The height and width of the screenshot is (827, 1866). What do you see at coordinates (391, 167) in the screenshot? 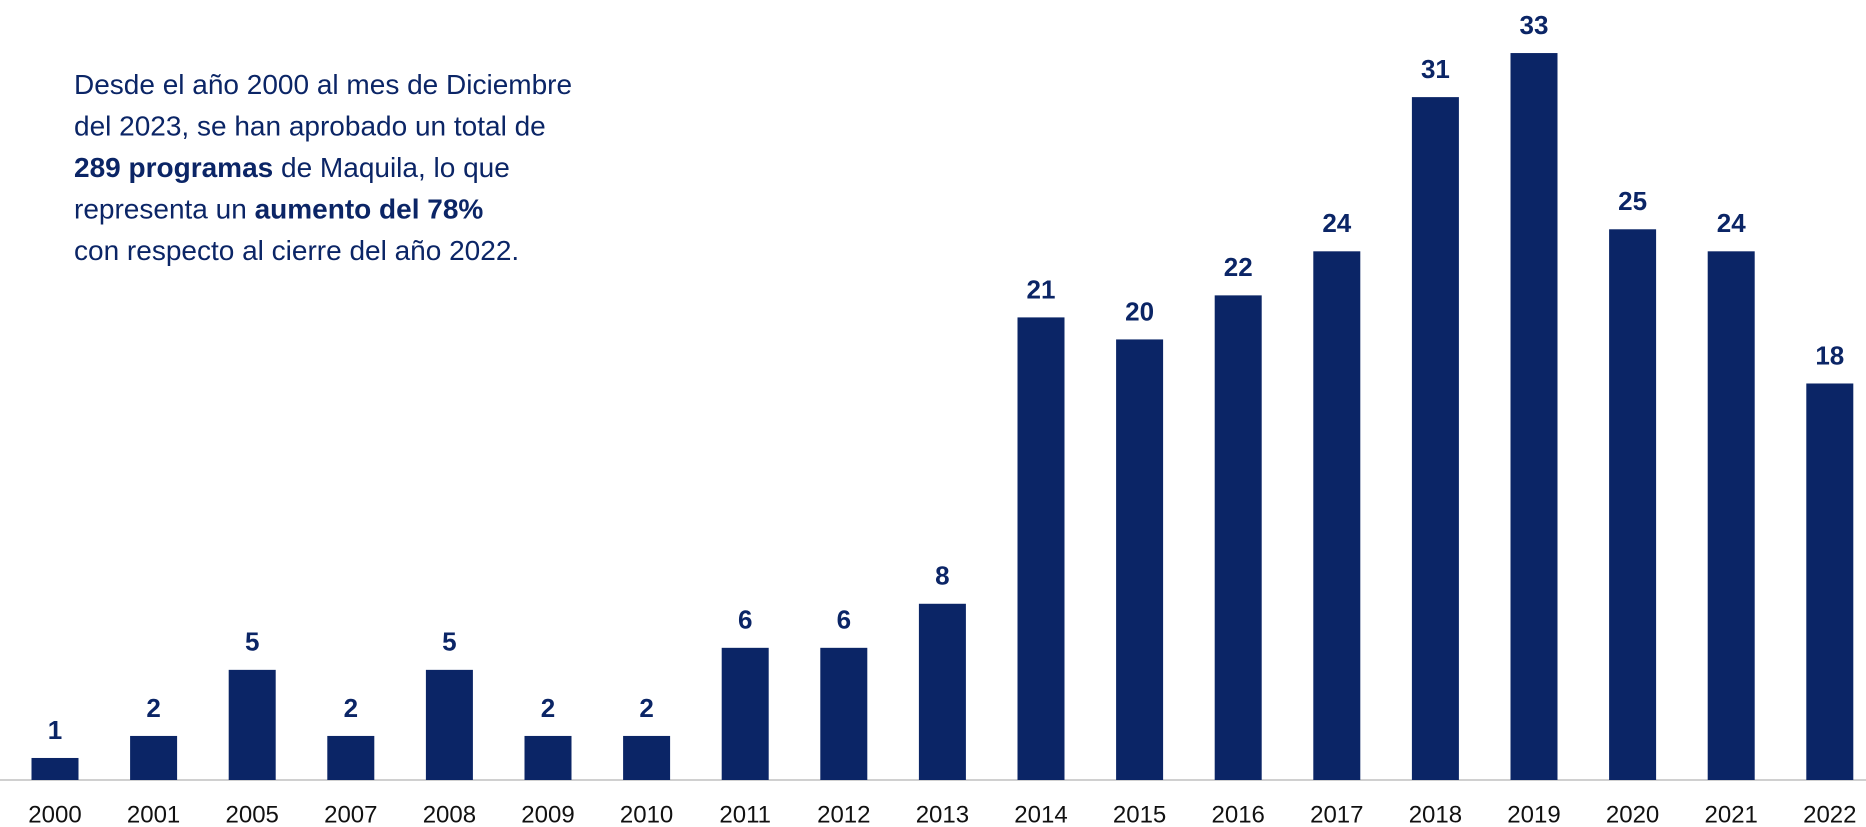
I see `annotation-text: de Maquila, lo que` at bounding box center [391, 167].